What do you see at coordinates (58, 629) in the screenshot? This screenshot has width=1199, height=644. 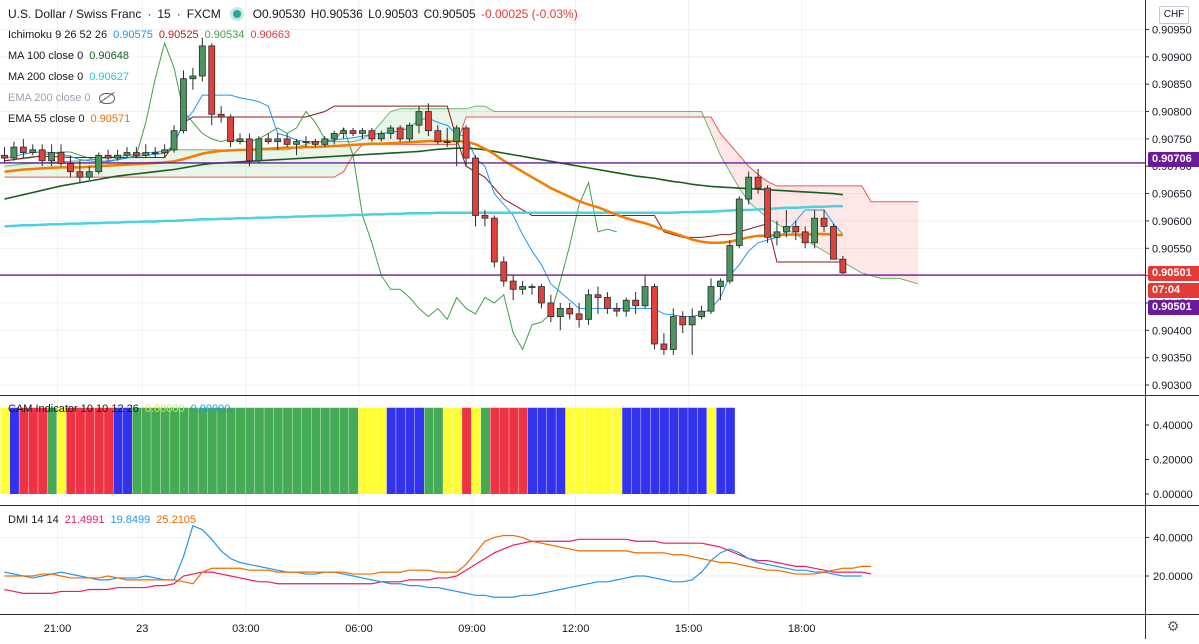 I see `time-tick-label: 21:00` at bounding box center [58, 629].